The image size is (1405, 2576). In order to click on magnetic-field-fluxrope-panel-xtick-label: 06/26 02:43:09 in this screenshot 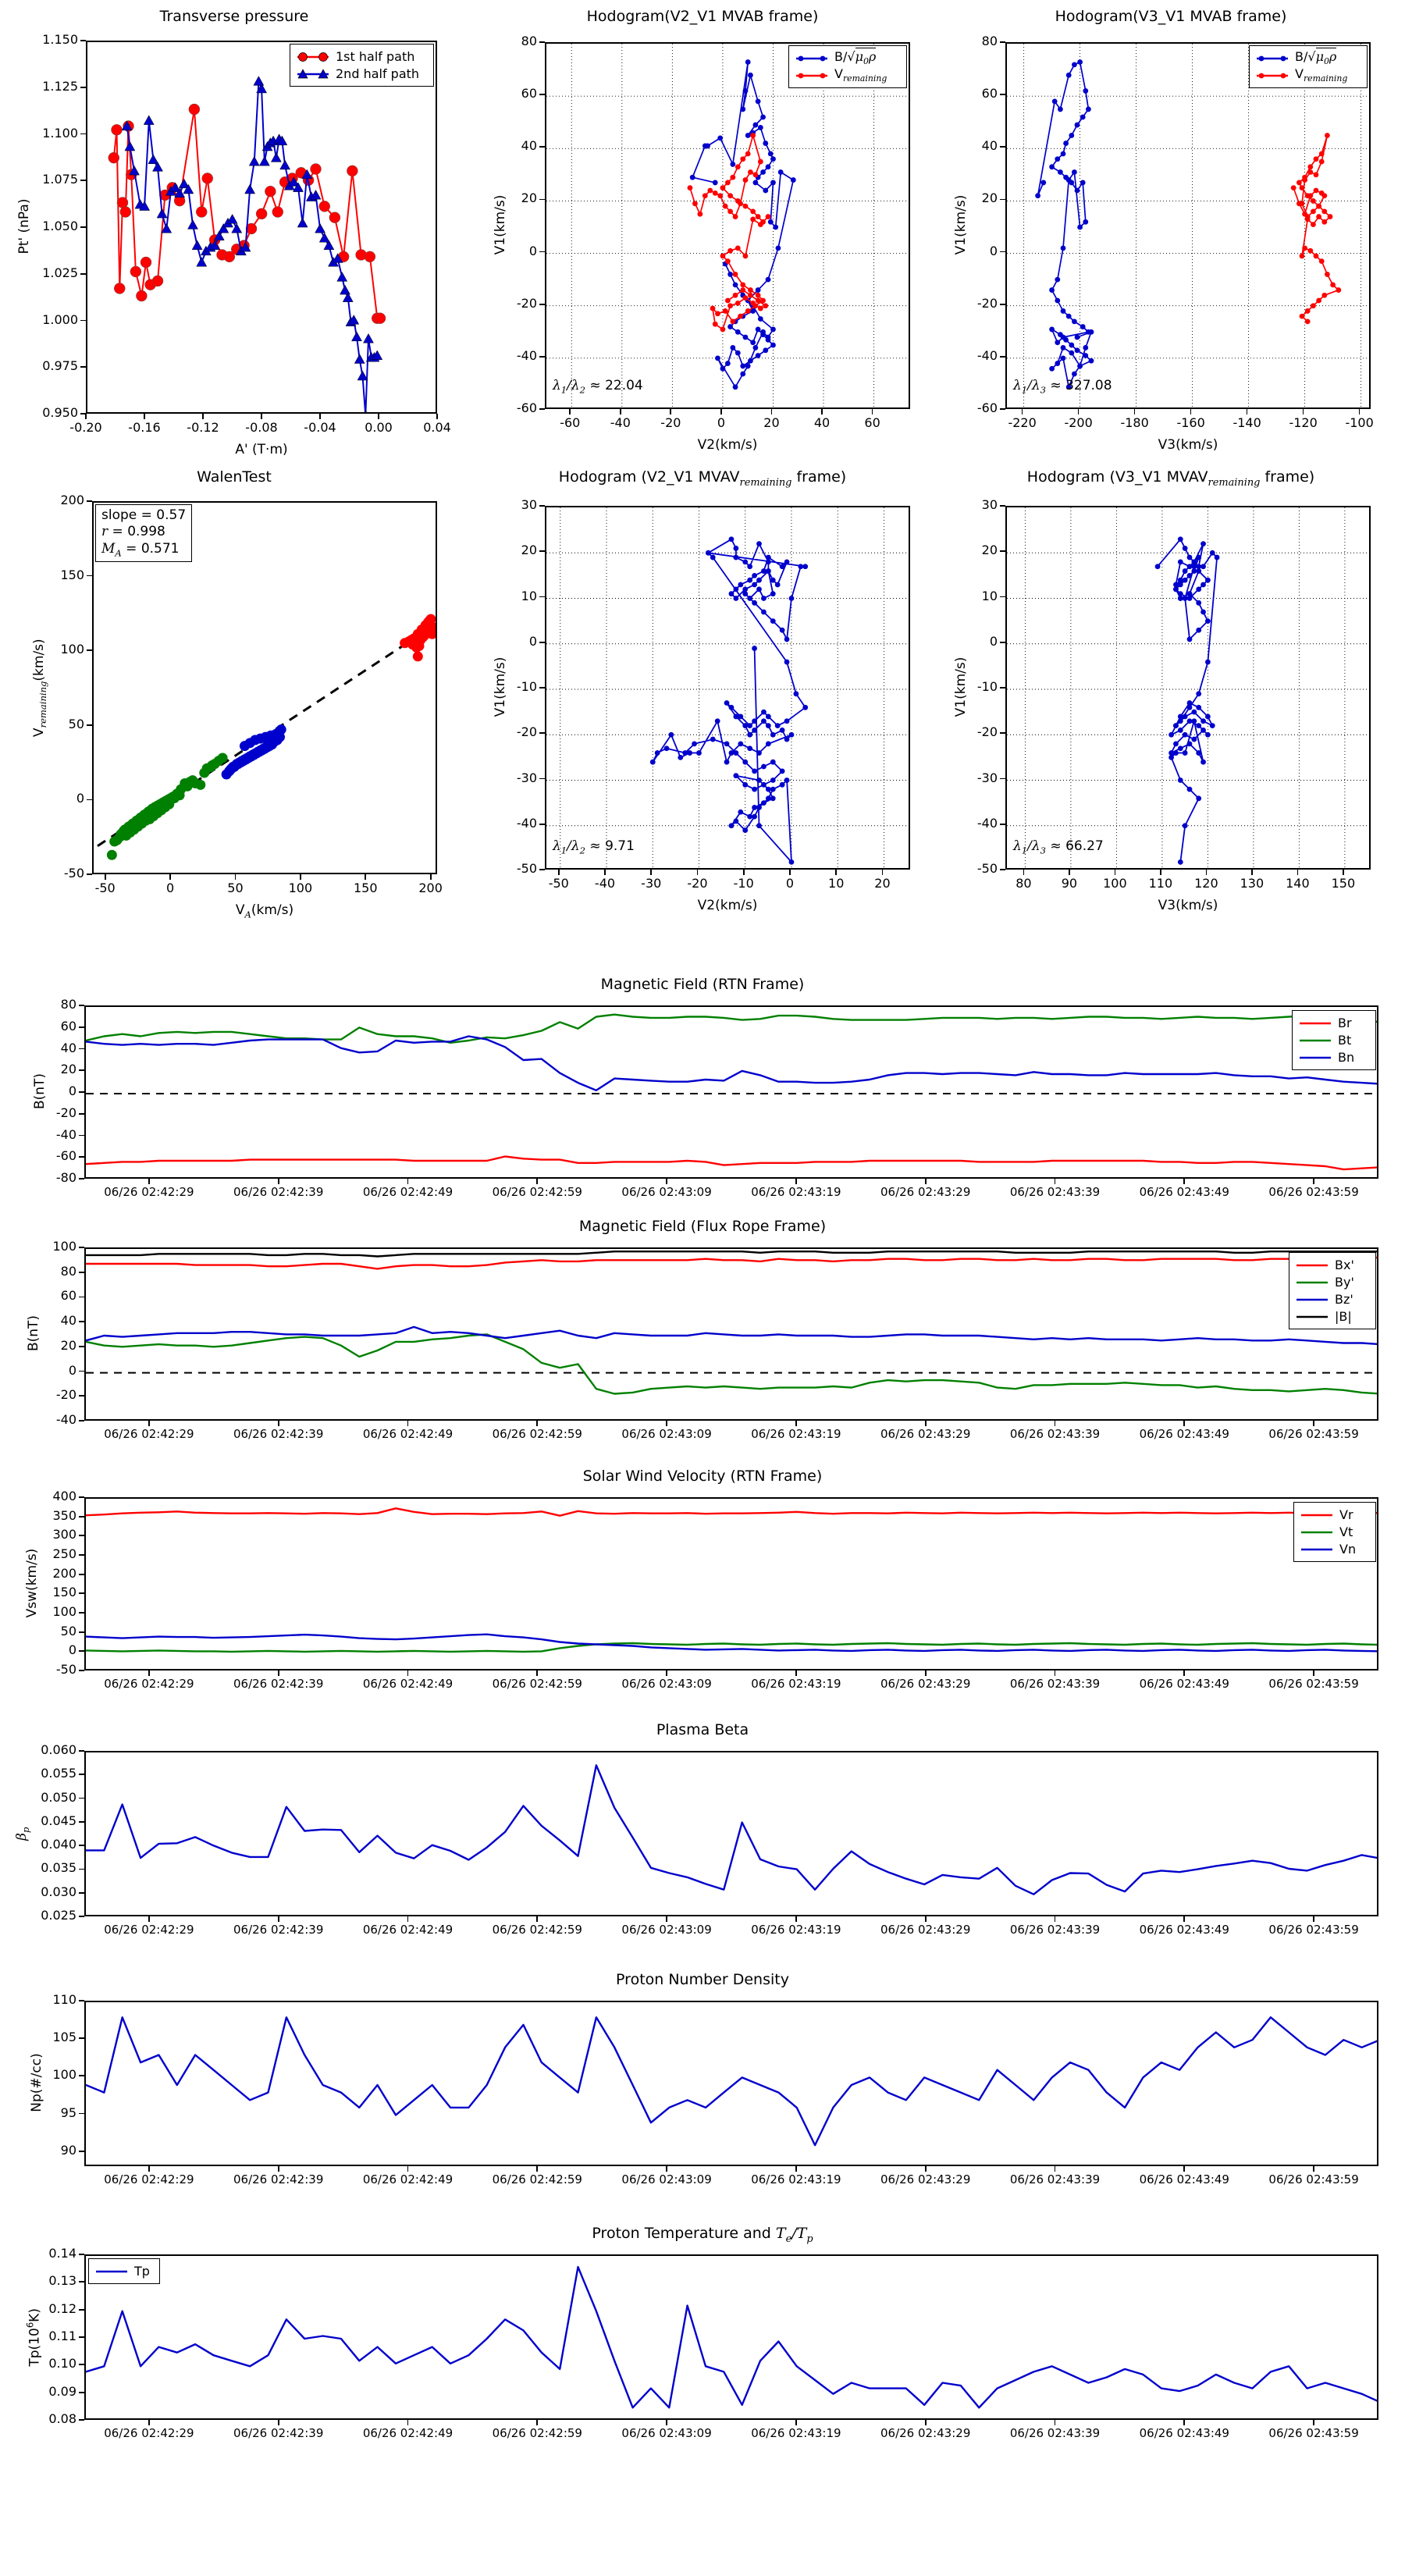, I will do `click(667, 1434)`.